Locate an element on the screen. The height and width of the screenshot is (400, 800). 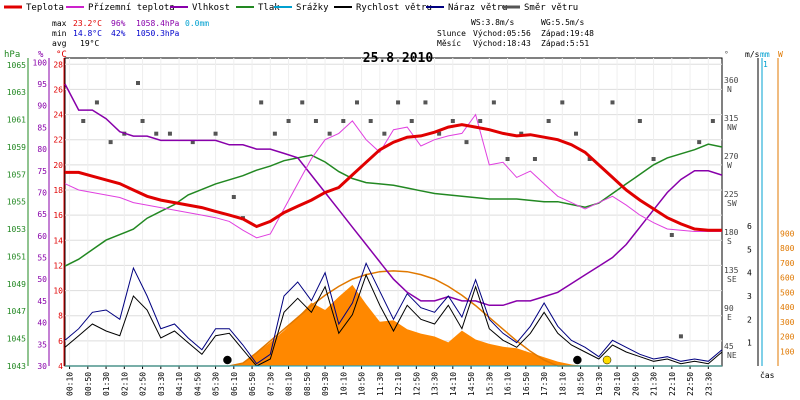
humidity-tick-label: 85 is located at coordinates (42, 127).